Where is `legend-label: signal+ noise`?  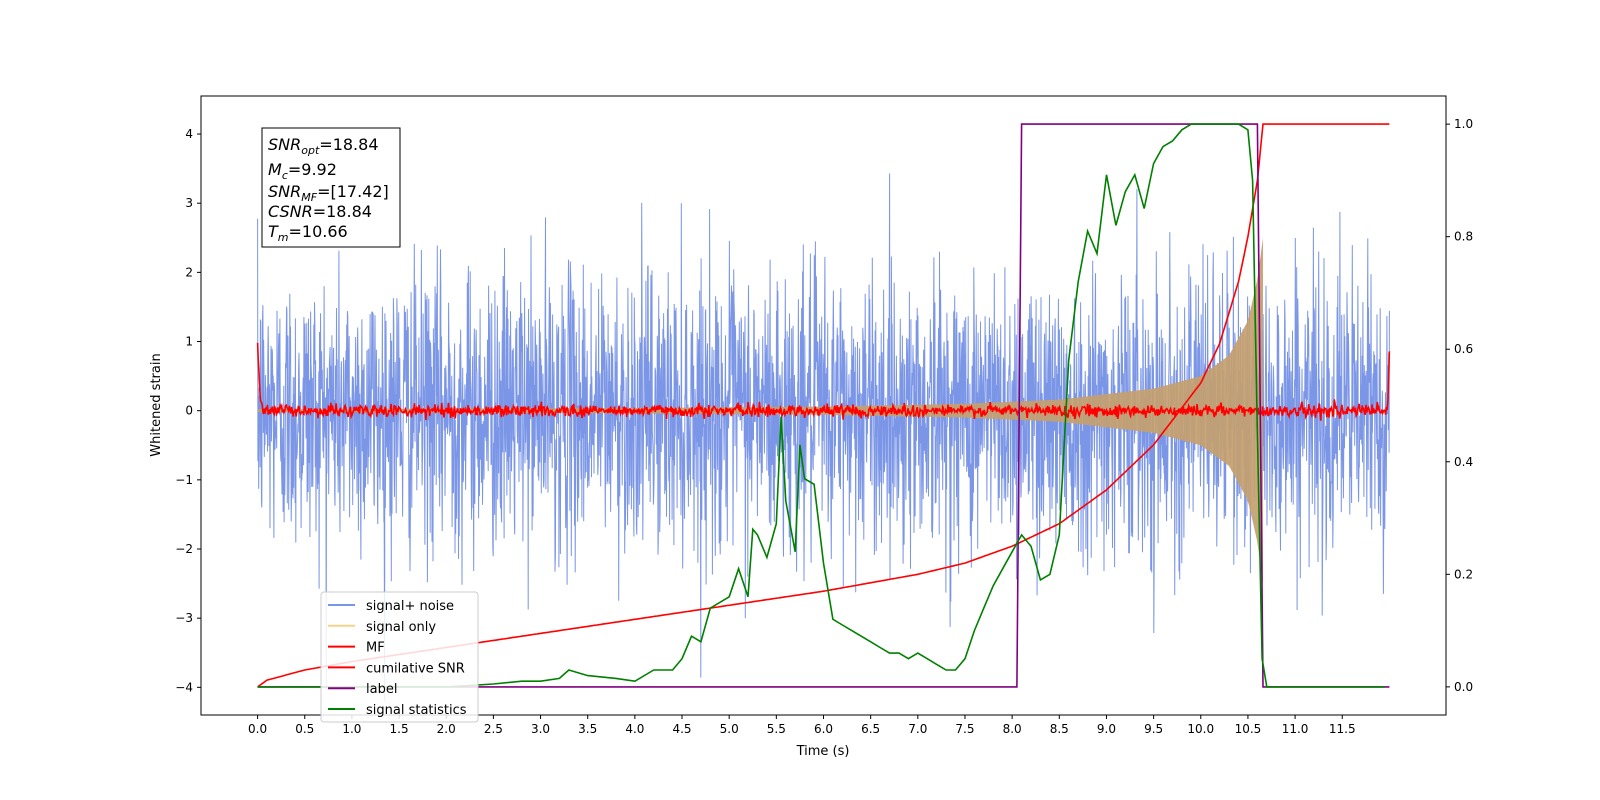 legend-label: signal+ noise is located at coordinates (410, 606).